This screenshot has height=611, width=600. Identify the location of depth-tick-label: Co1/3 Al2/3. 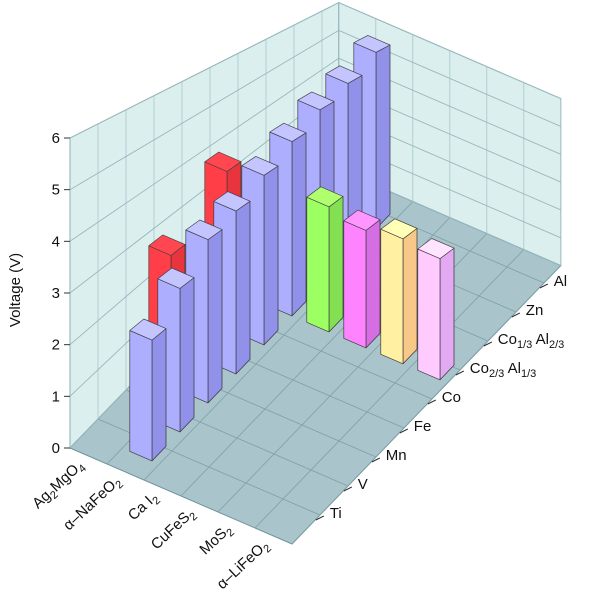
(531, 341).